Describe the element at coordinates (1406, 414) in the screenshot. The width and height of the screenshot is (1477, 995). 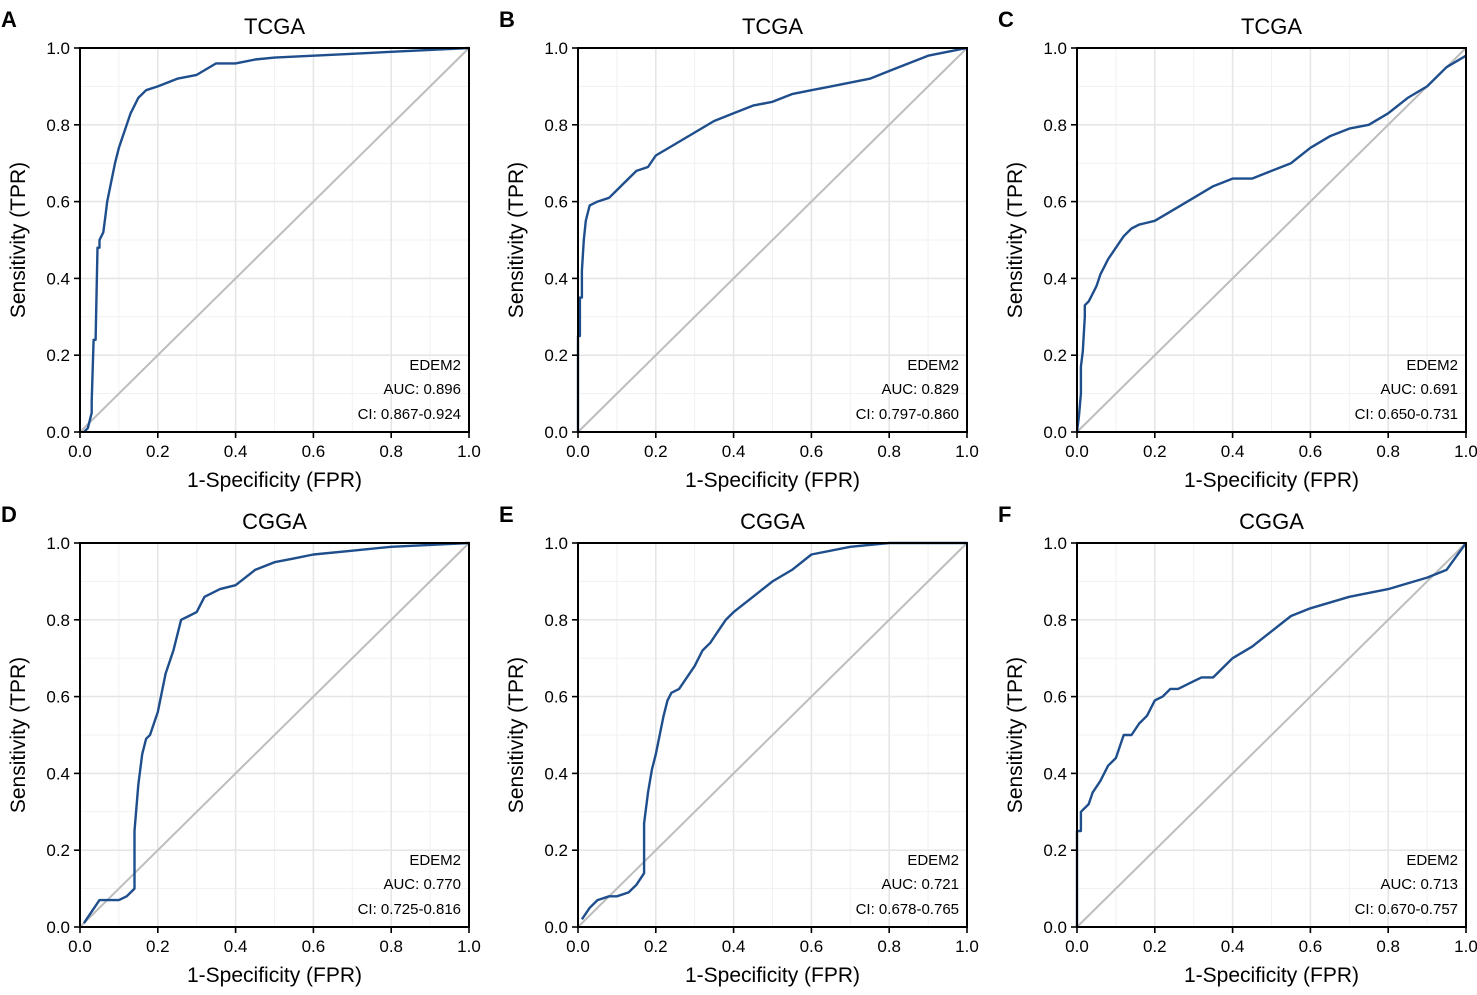
I see `ci-annotation: CI: 0.650-0.731` at that location.